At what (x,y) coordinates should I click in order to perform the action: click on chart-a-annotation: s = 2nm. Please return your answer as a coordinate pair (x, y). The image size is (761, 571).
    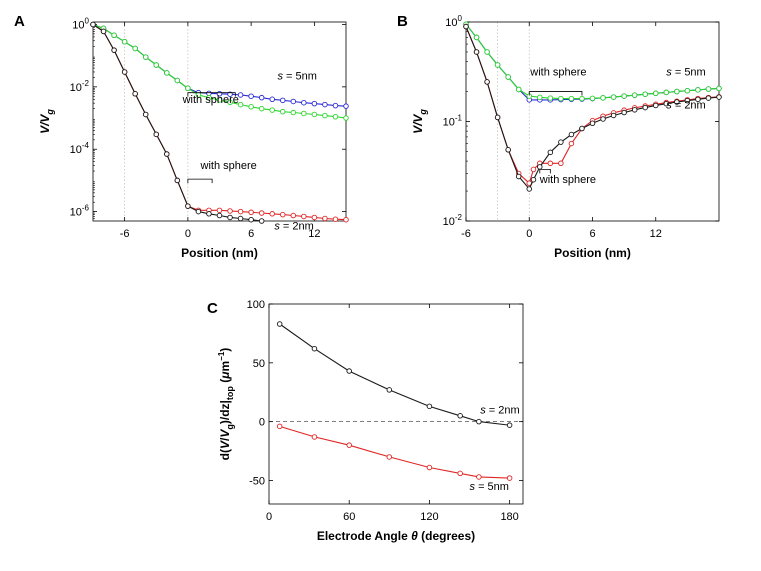
    Looking at the image, I should click on (293, 226).